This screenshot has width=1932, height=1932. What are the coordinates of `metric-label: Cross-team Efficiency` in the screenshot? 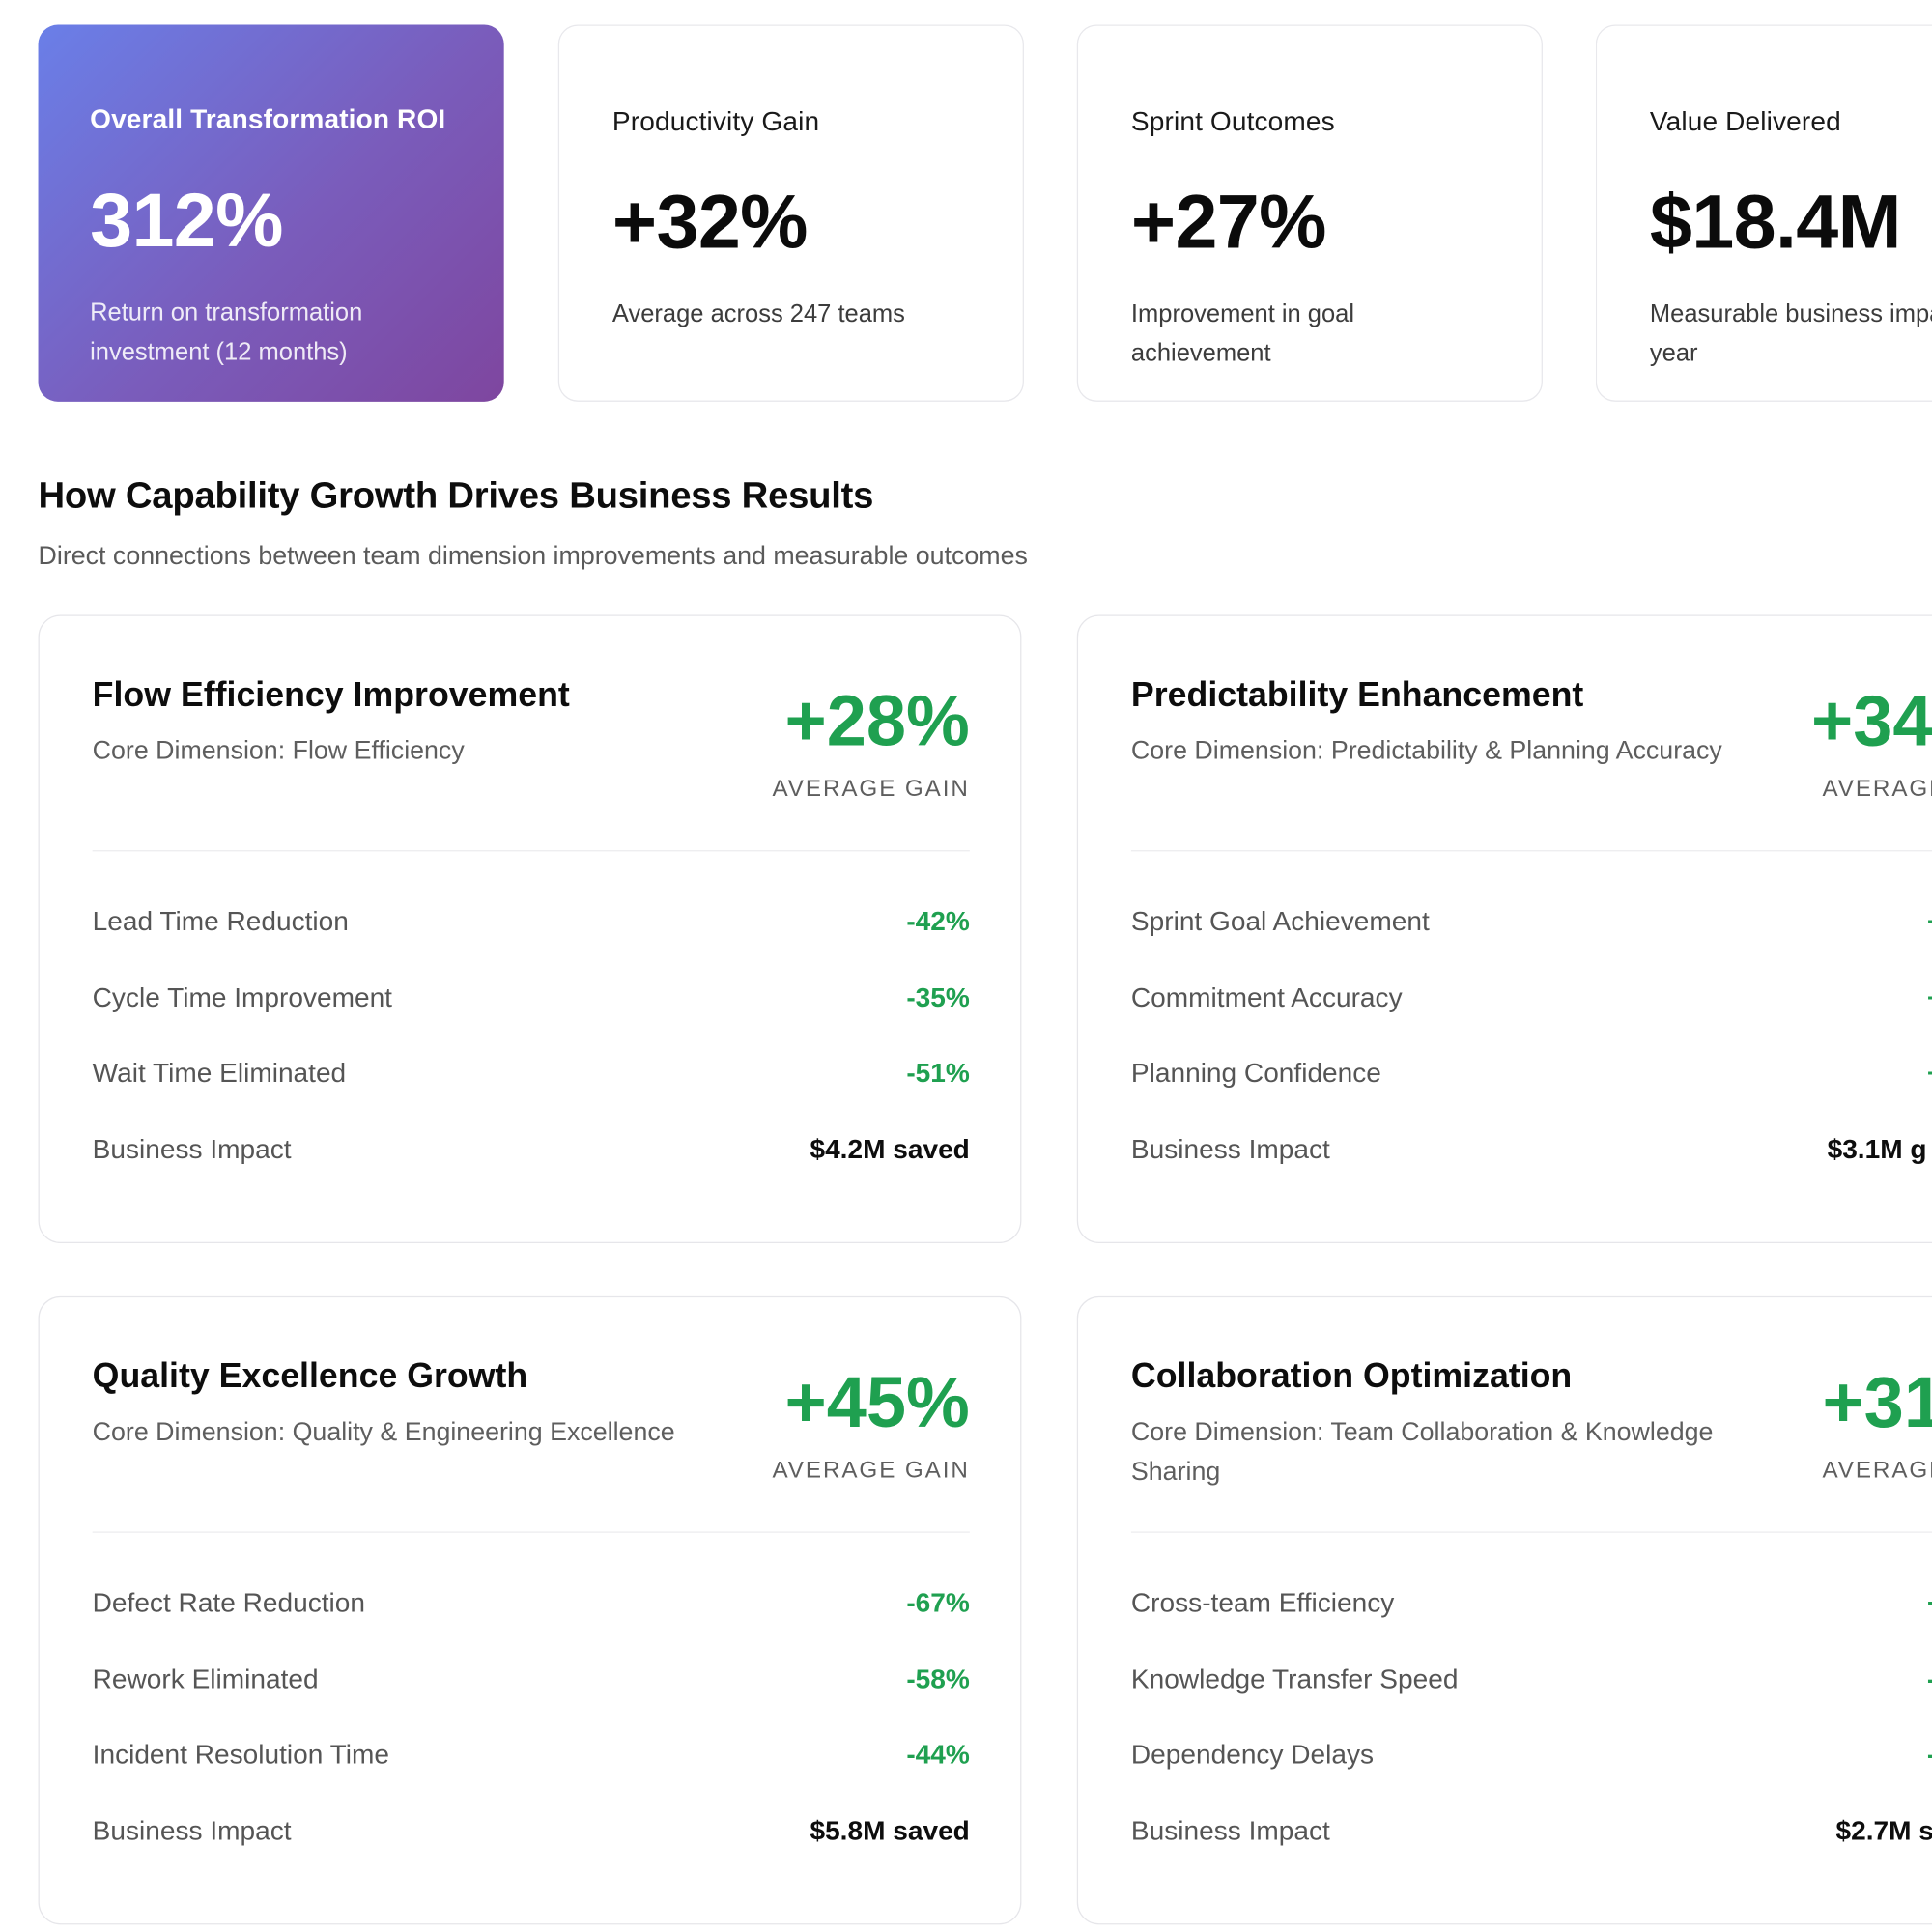 It's located at (1262, 1602).